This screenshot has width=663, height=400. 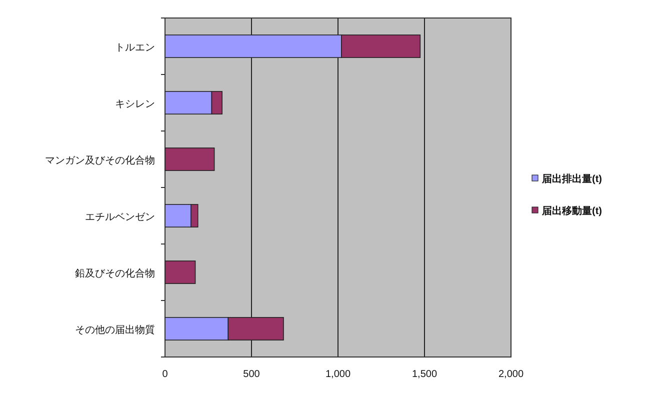 What do you see at coordinates (120, 217) in the screenshot?
I see `y-tick-label: エチルベンゼン` at bounding box center [120, 217].